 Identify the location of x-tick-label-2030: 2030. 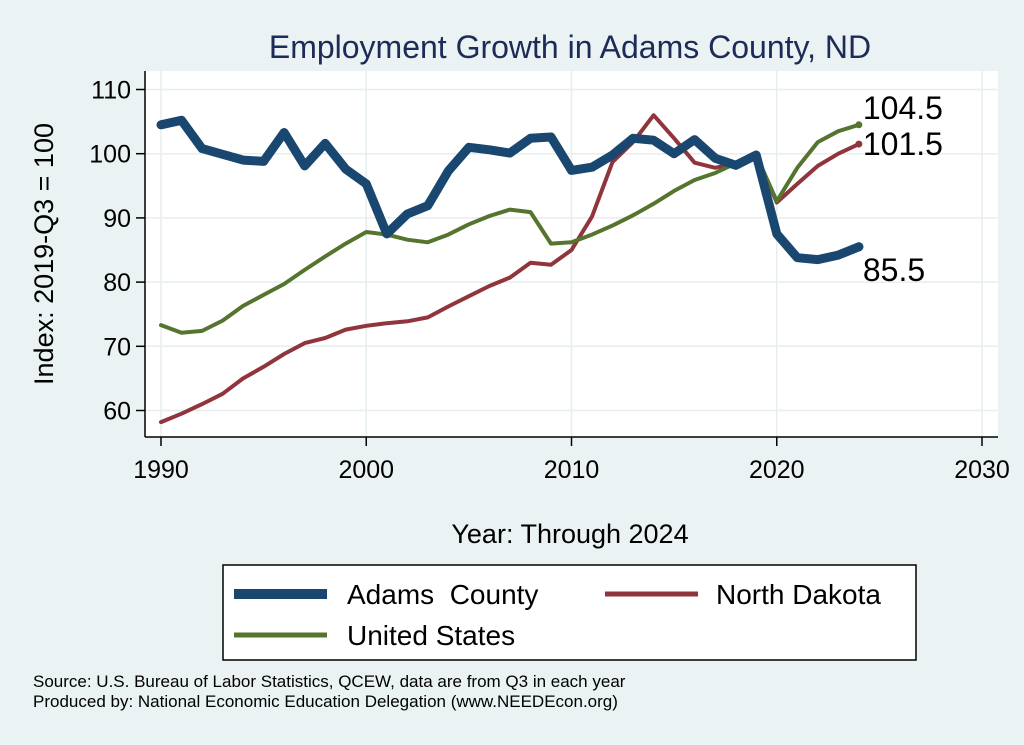
(982, 470).